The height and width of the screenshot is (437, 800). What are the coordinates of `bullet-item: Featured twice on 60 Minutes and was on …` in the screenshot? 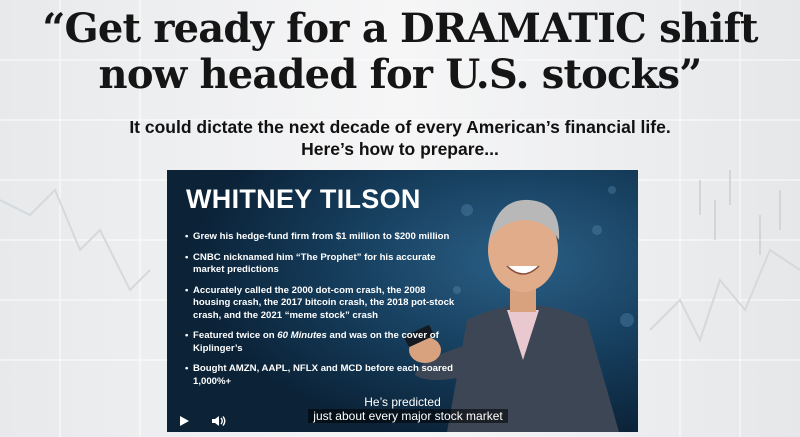 It's located at (320, 342).